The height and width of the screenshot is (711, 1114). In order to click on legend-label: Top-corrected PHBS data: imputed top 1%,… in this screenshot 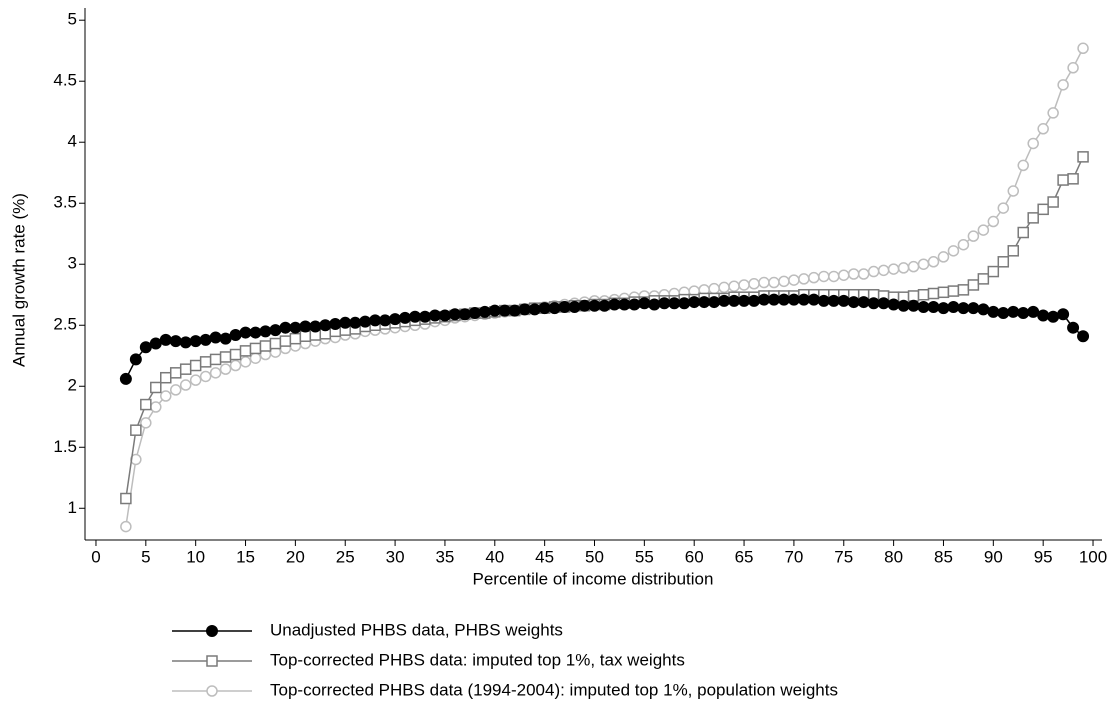, I will do `click(477, 659)`.